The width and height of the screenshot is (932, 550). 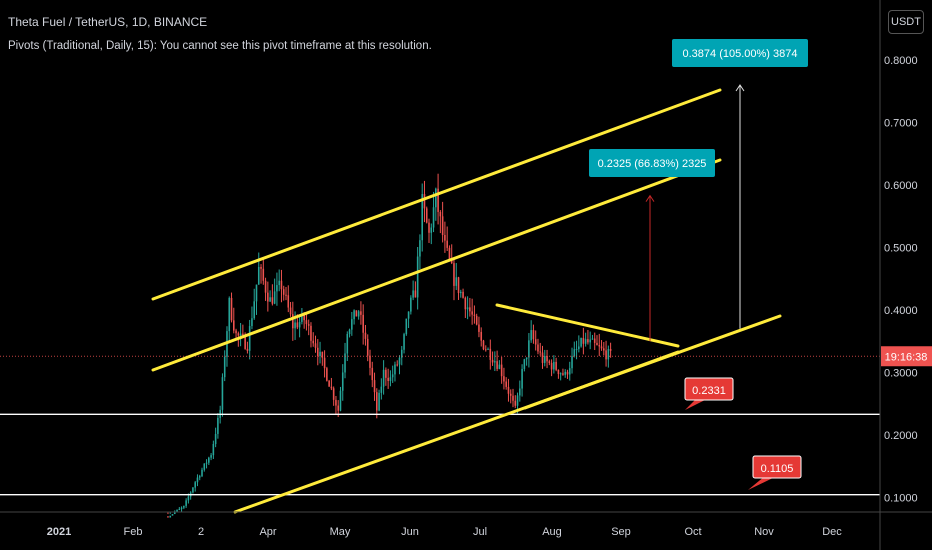 I want to click on target-label: 0.2325 (66.83%) 2325, so click(x=652, y=164).